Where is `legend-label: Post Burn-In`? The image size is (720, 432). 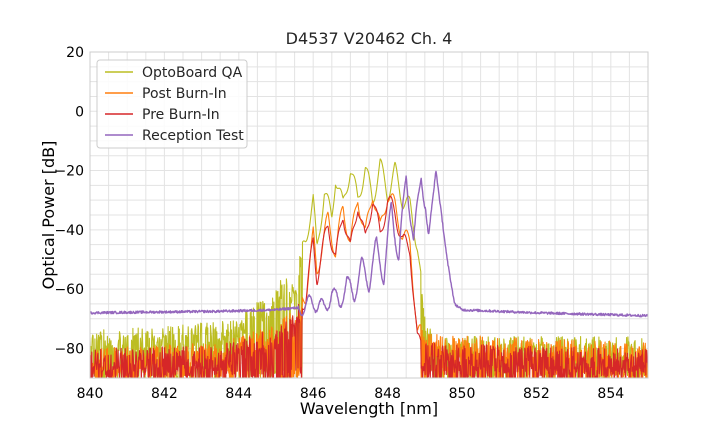 legend-label: Post Burn-In is located at coordinates (184, 94).